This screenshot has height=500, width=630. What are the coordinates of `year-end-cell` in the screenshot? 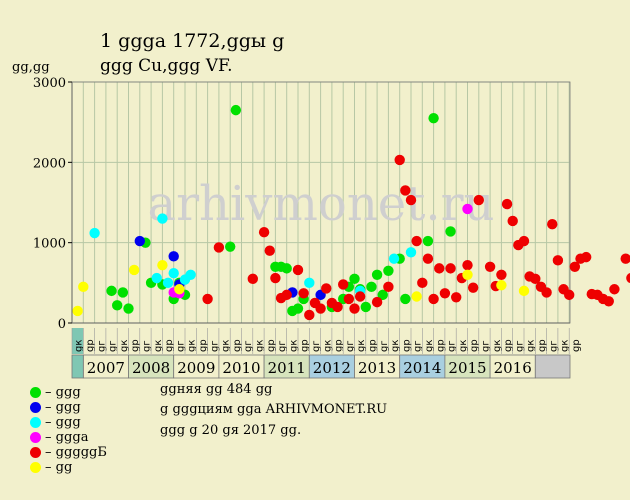 It's located at (552, 366).